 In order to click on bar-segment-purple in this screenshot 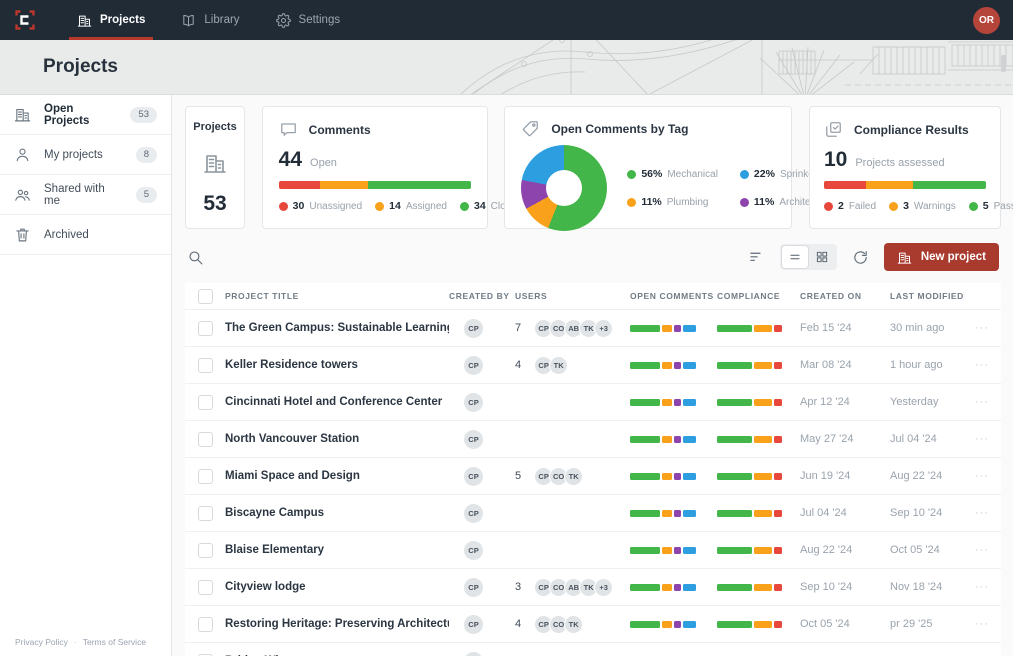, I will do `click(677, 550)`.